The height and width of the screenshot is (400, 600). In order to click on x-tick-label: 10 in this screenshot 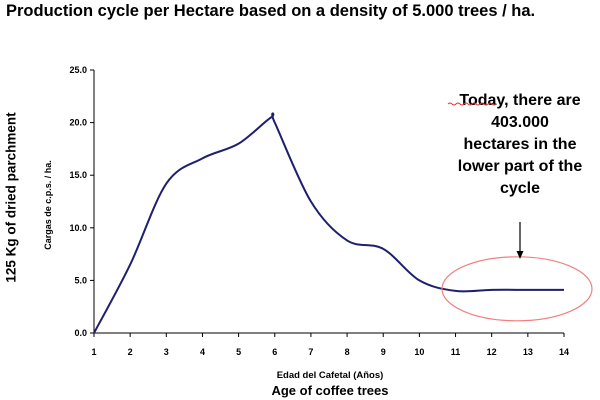, I will do `click(419, 352)`.